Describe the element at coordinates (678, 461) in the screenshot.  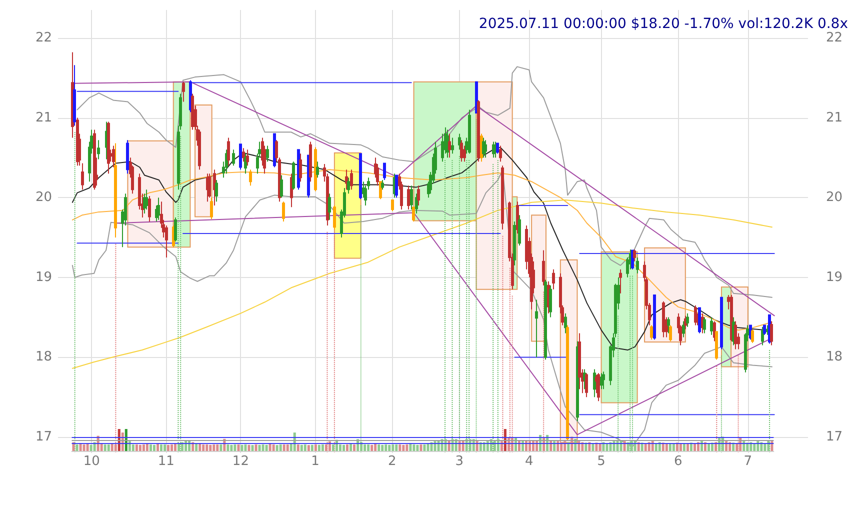
I see `x-tick-label: 6` at that location.